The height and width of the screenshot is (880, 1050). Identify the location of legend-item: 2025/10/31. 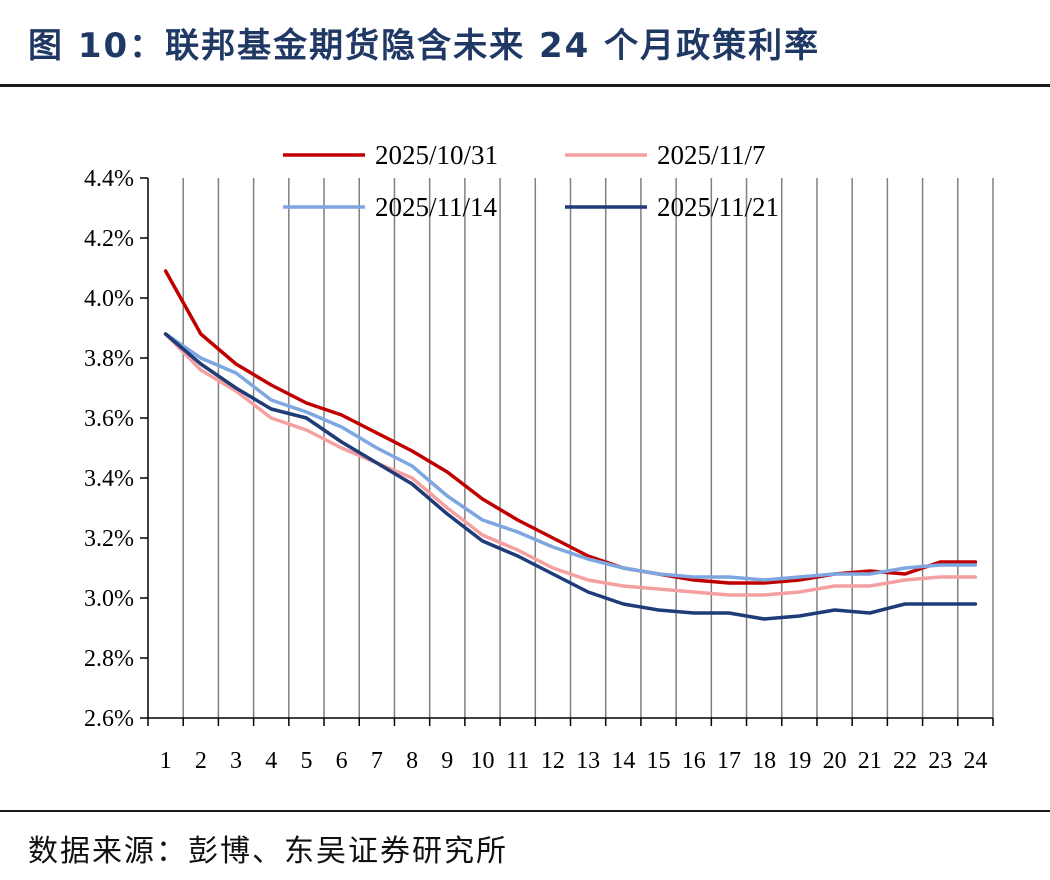
(390, 155).